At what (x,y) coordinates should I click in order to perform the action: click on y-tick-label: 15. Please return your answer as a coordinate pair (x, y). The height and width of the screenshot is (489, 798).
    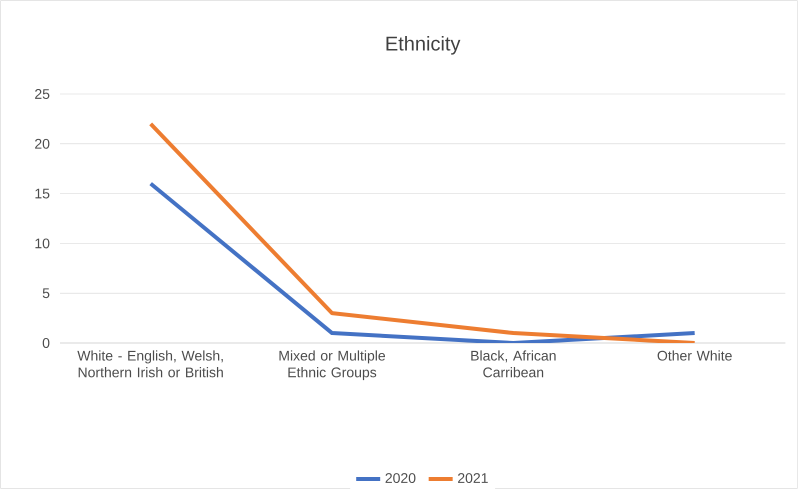
    Looking at the image, I should click on (42, 193).